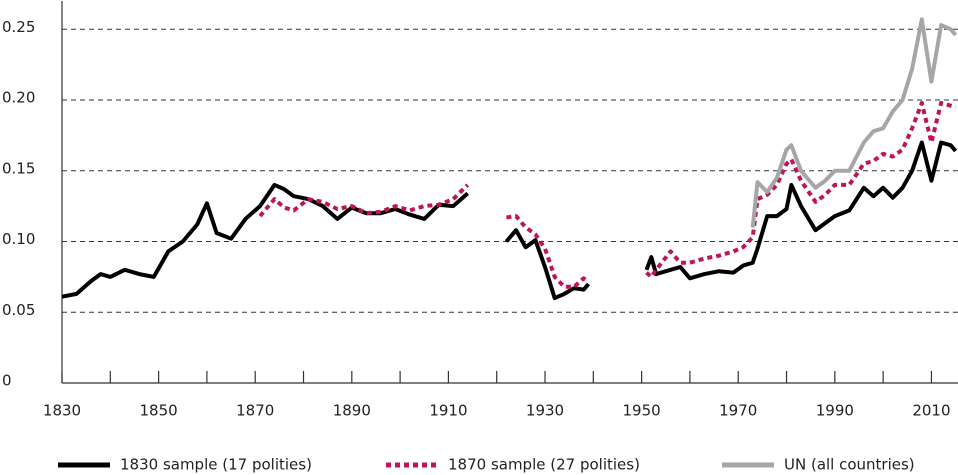 The height and width of the screenshot is (475, 958). I want to click on legend-label: 1870 sample (27 polities), so click(544, 465).